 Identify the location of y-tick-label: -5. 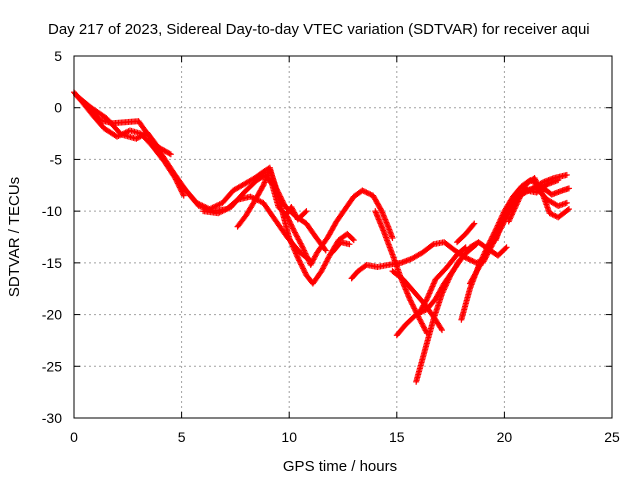
(56, 159).